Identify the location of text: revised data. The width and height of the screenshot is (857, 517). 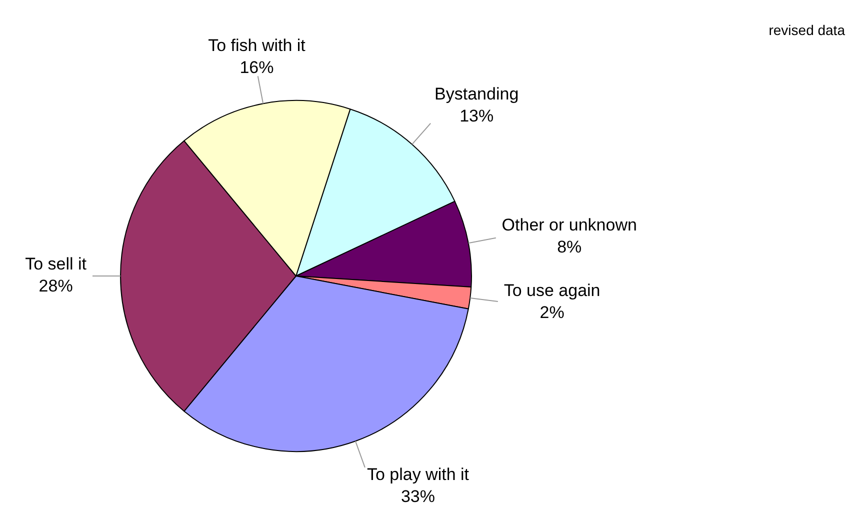
(806, 30).